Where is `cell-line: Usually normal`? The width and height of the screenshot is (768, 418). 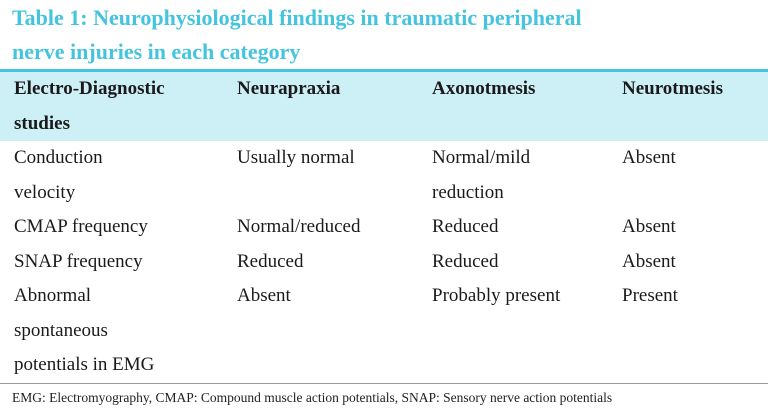 cell-line: Usually normal is located at coordinates (296, 157).